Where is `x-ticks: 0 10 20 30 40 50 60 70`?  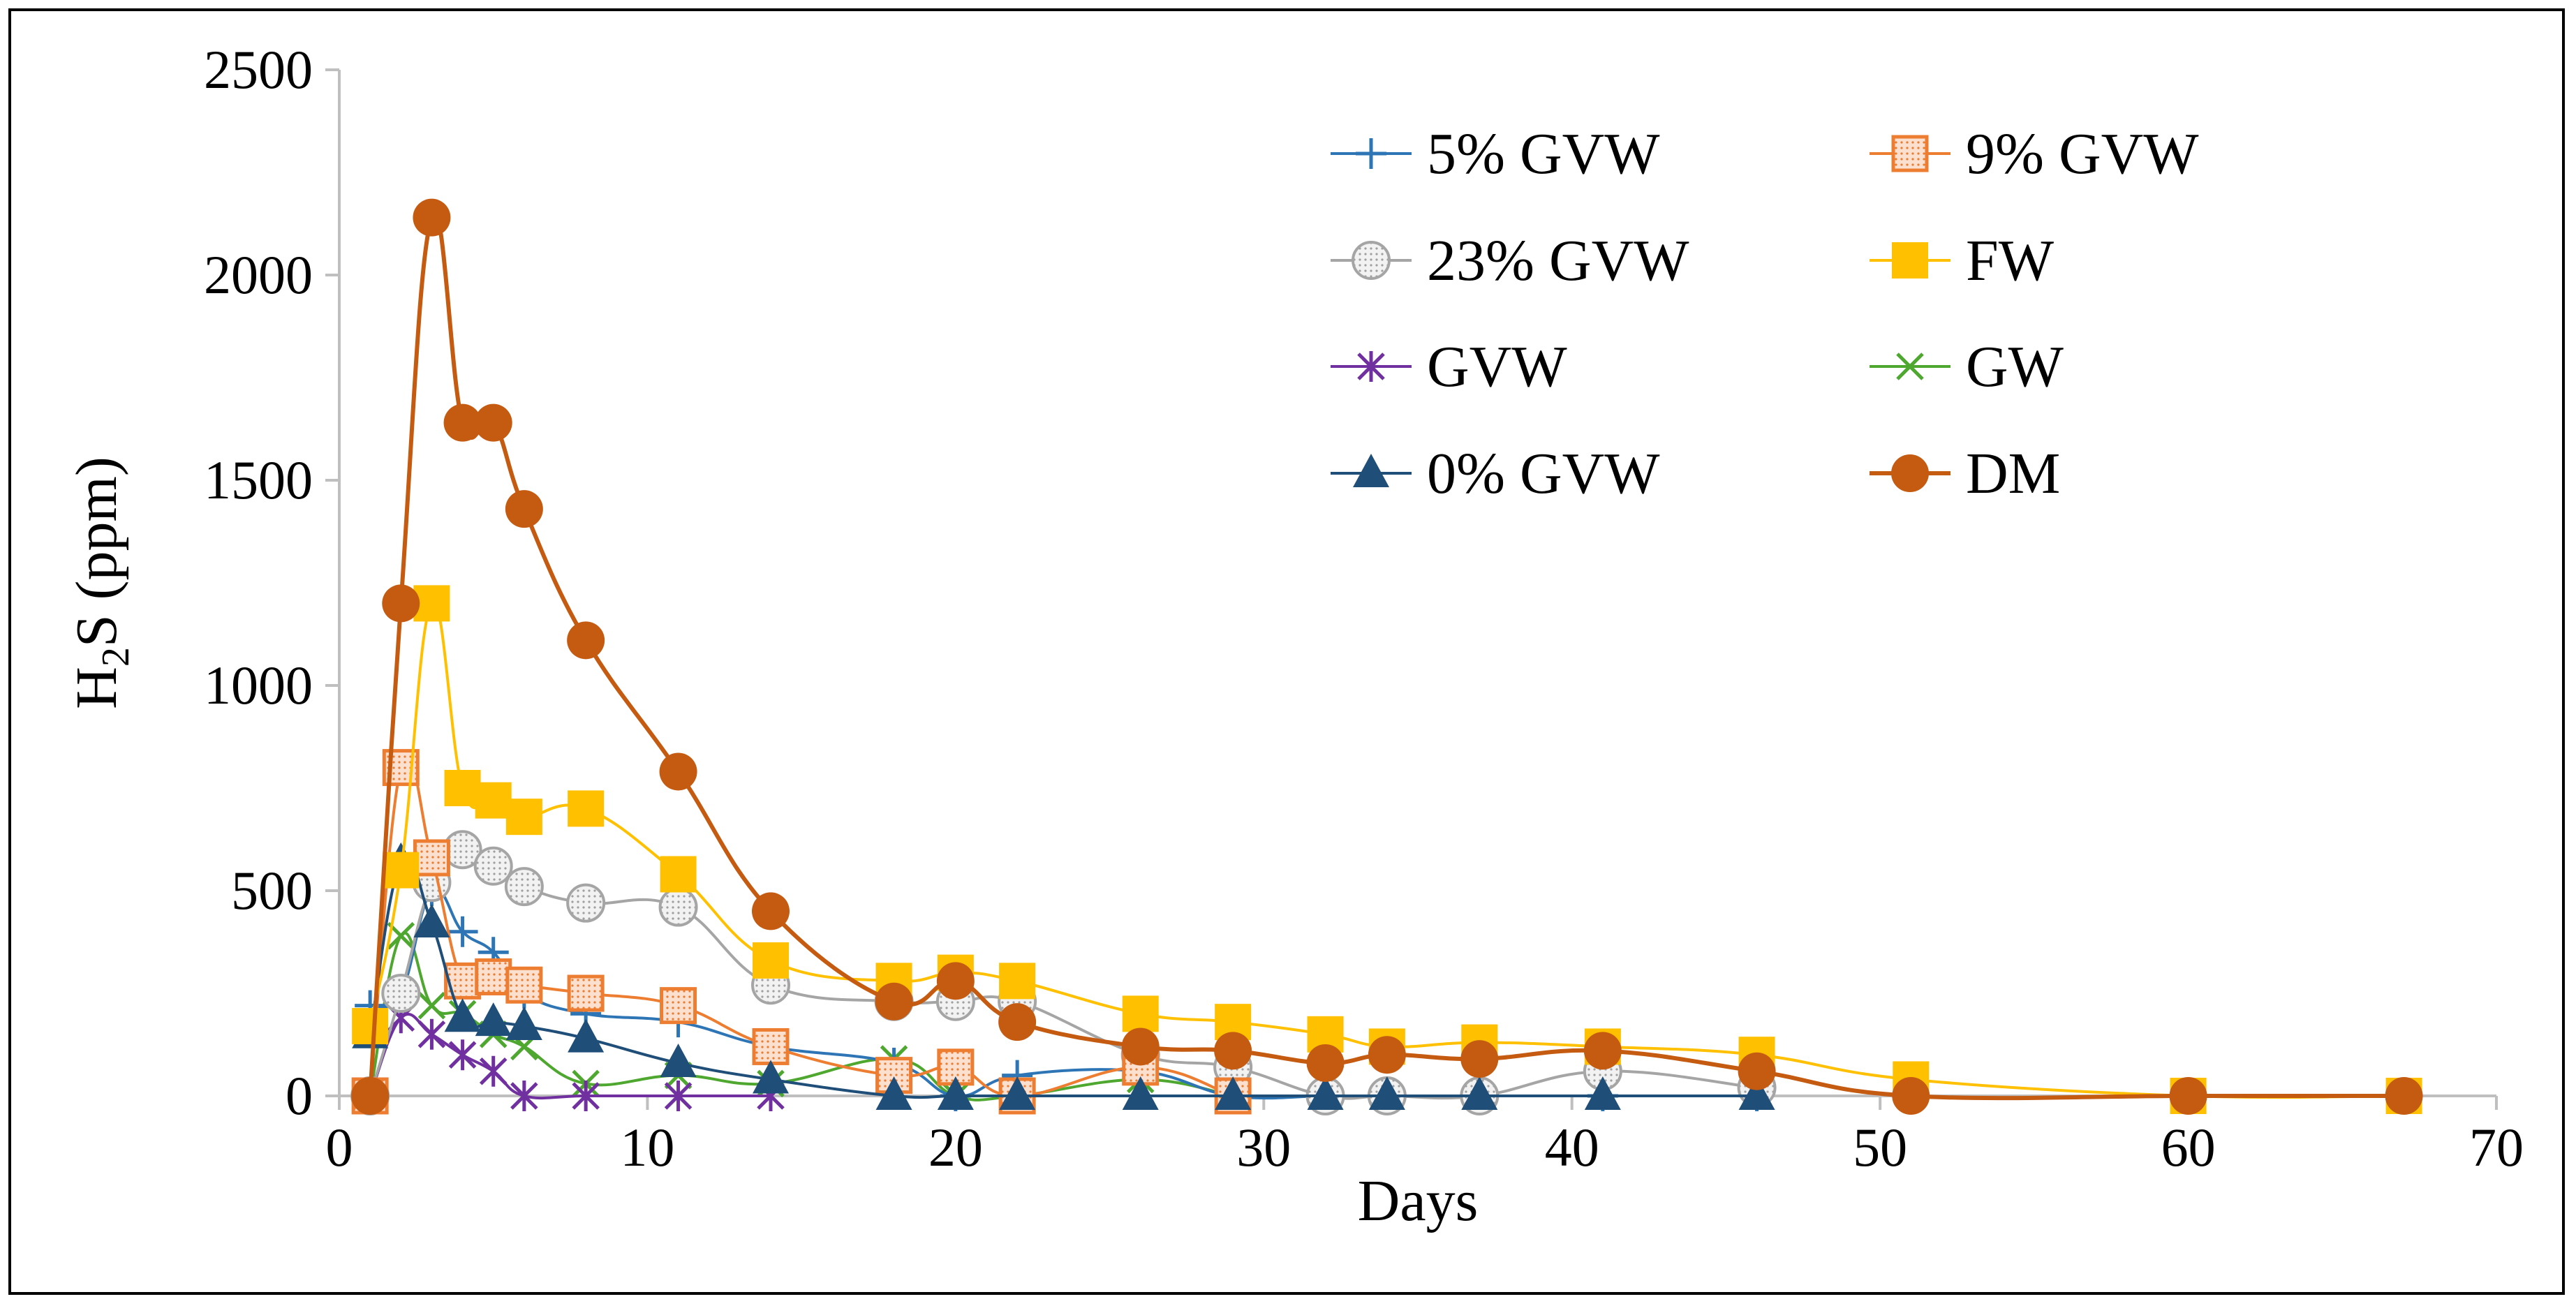 x-ticks: 0 10 20 30 40 50 60 70 is located at coordinates (1425, 1137).